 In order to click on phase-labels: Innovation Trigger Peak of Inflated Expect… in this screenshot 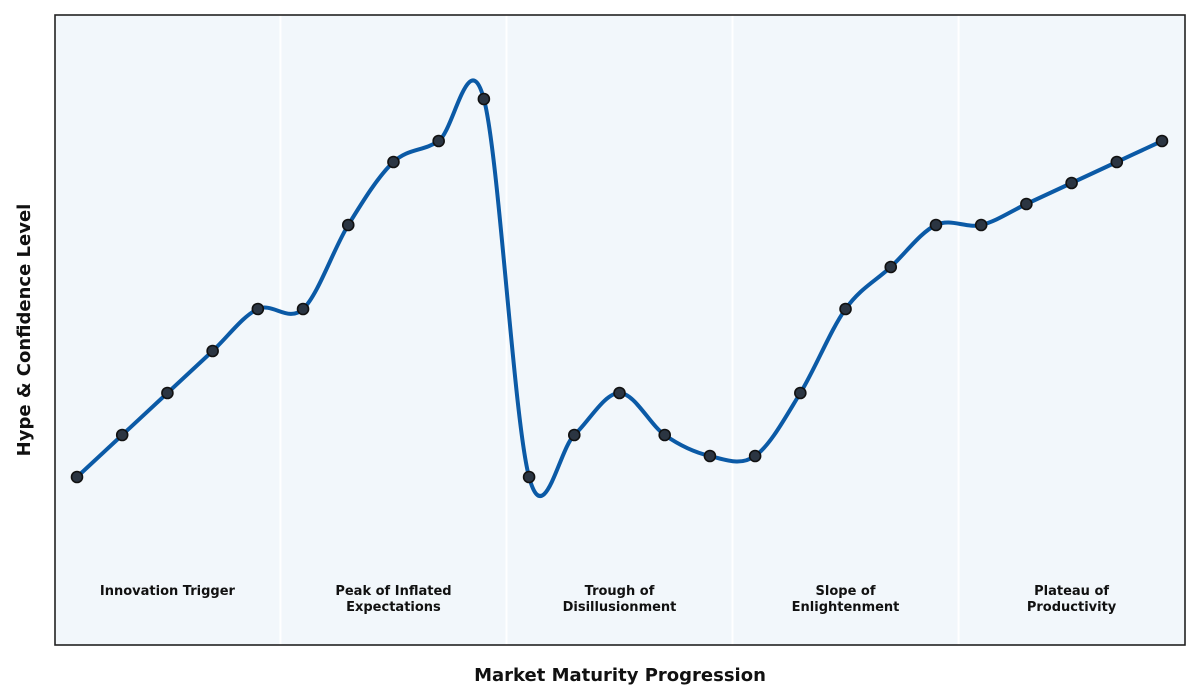, I will do `click(608, 599)`.